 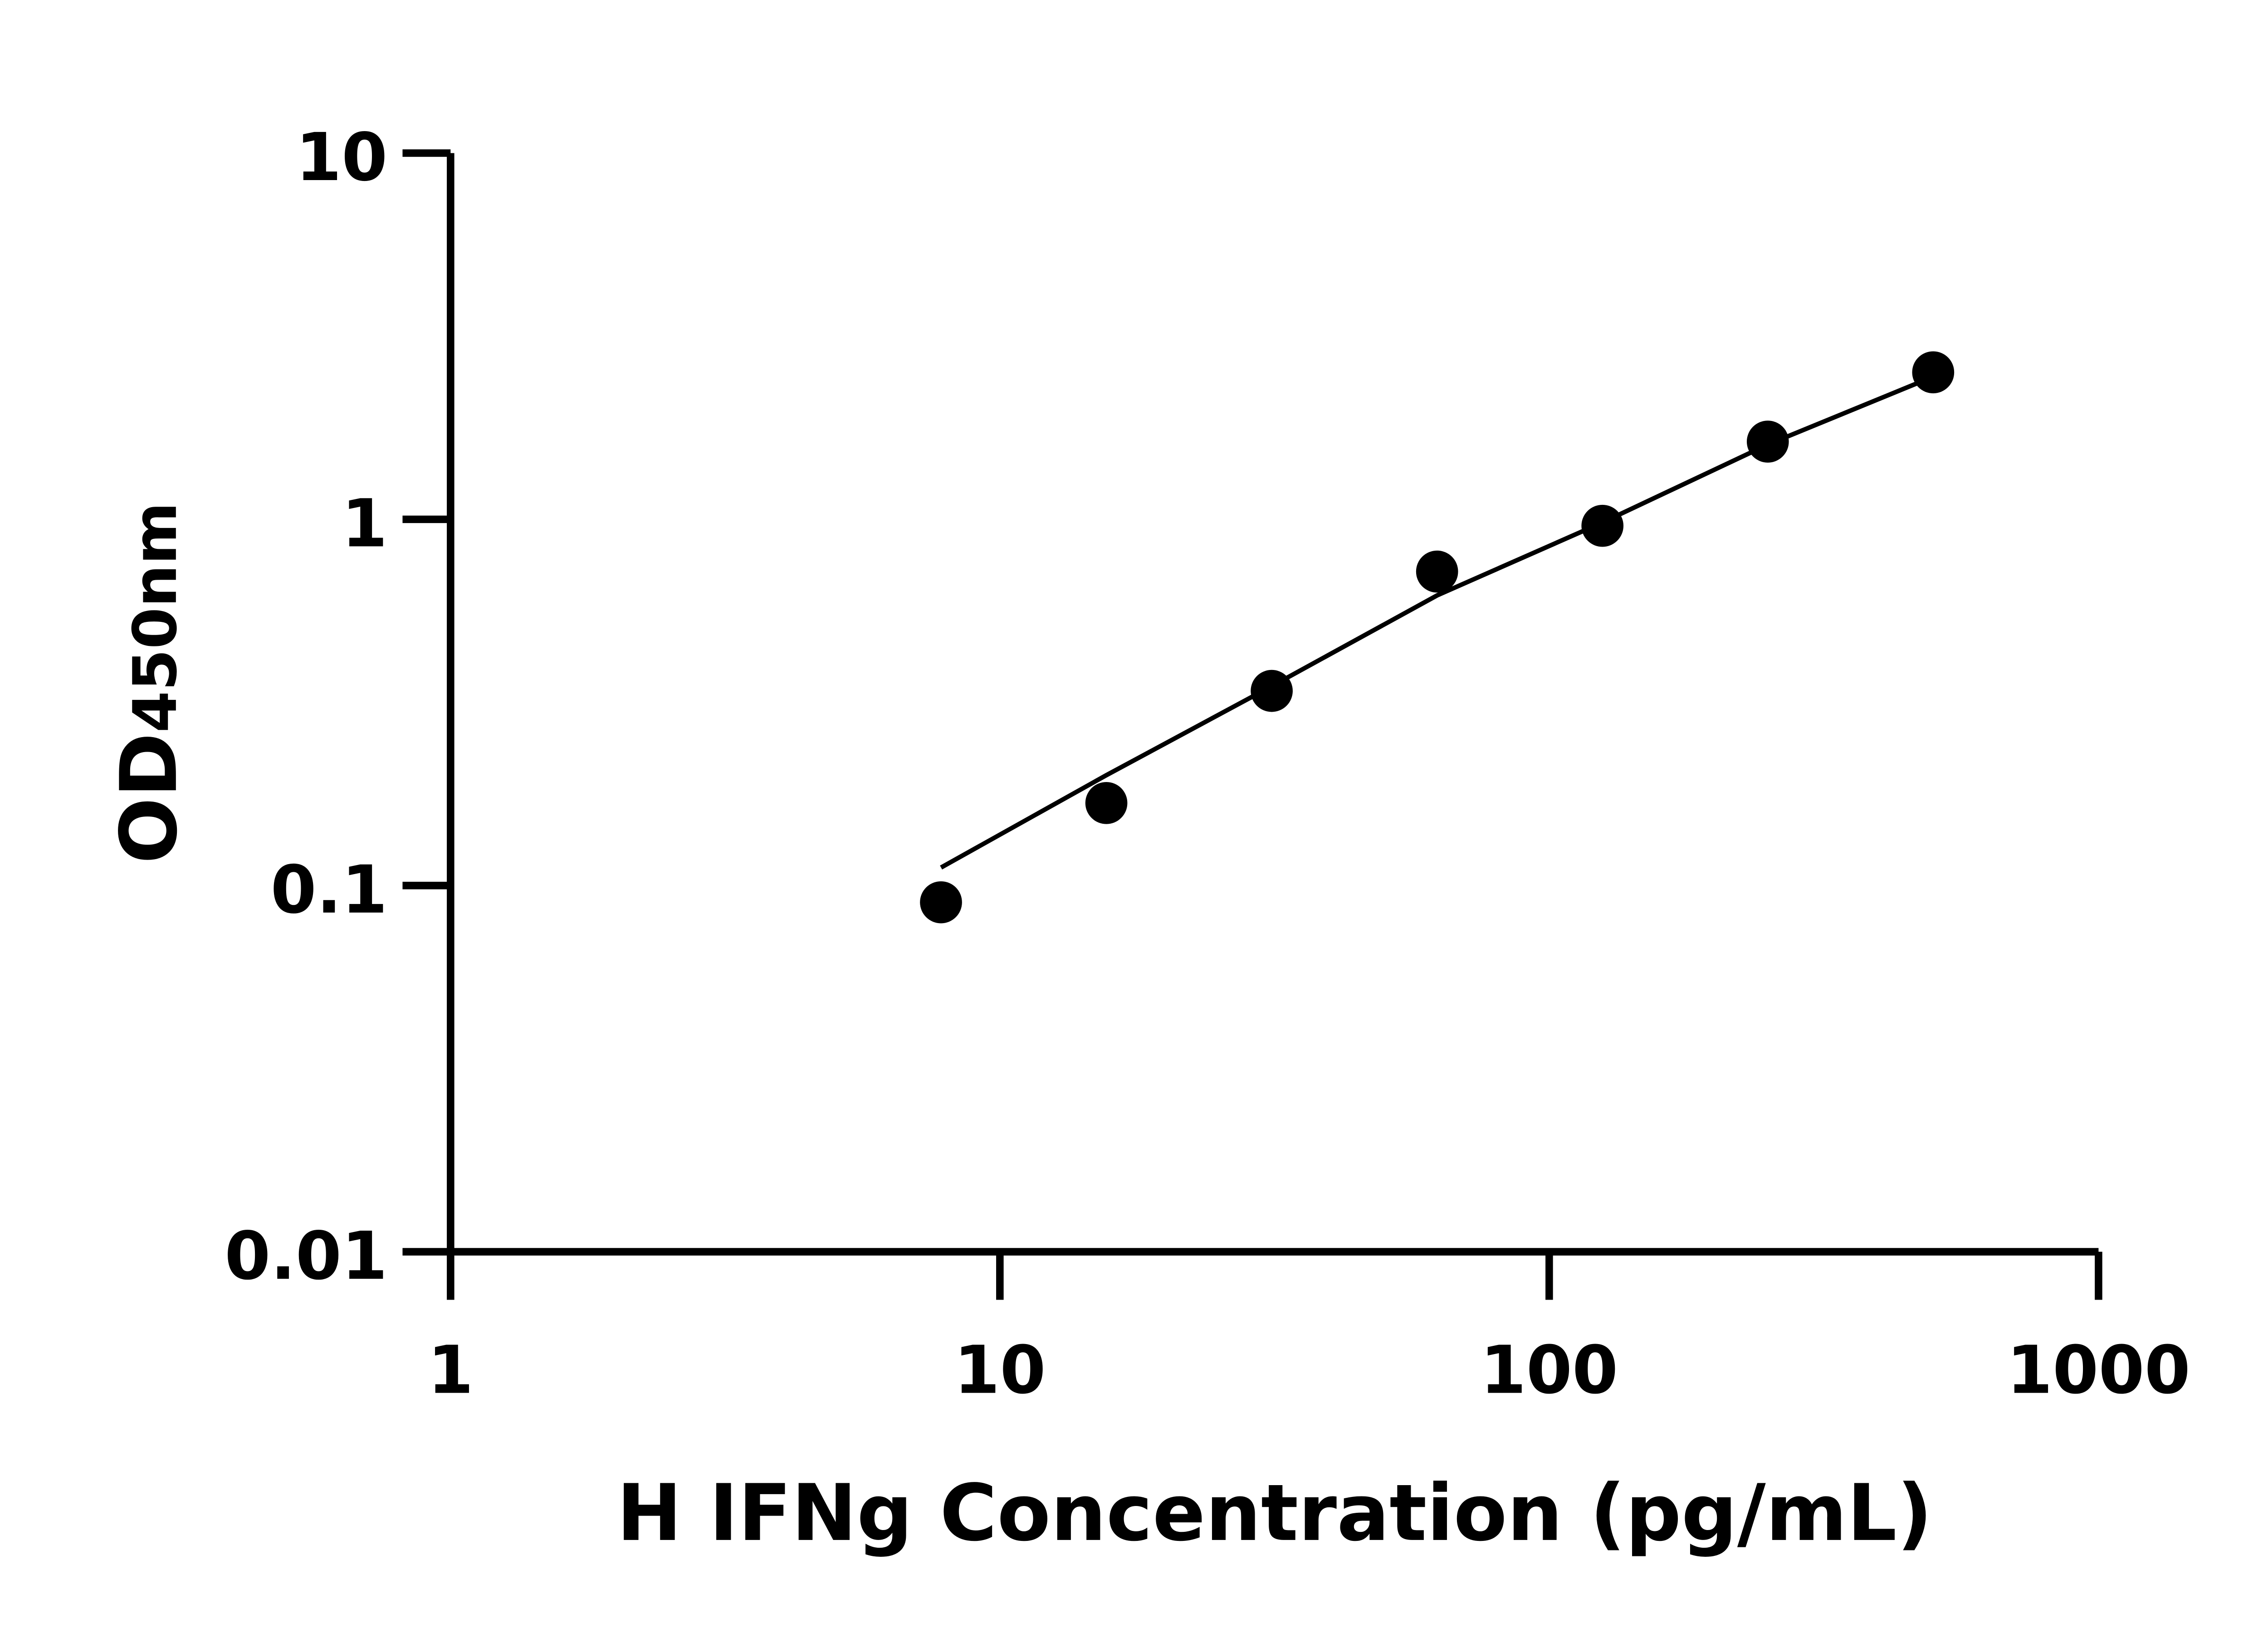 What do you see at coordinates (329, 890) in the screenshot?
I see `y-tick-label: 0.1` at bounding box center [329, 890].